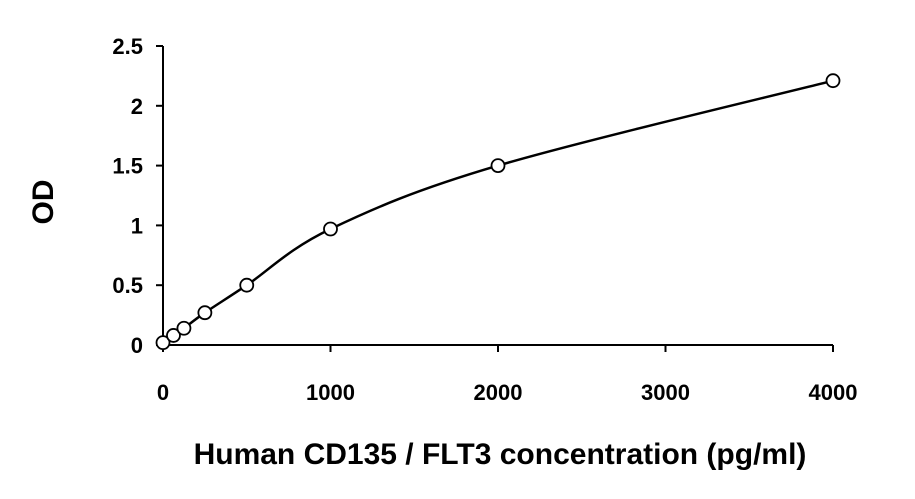 The height and width of the screenshot is (499, 915). I want to click on x-tick-label: 4000, so click(833, 392).